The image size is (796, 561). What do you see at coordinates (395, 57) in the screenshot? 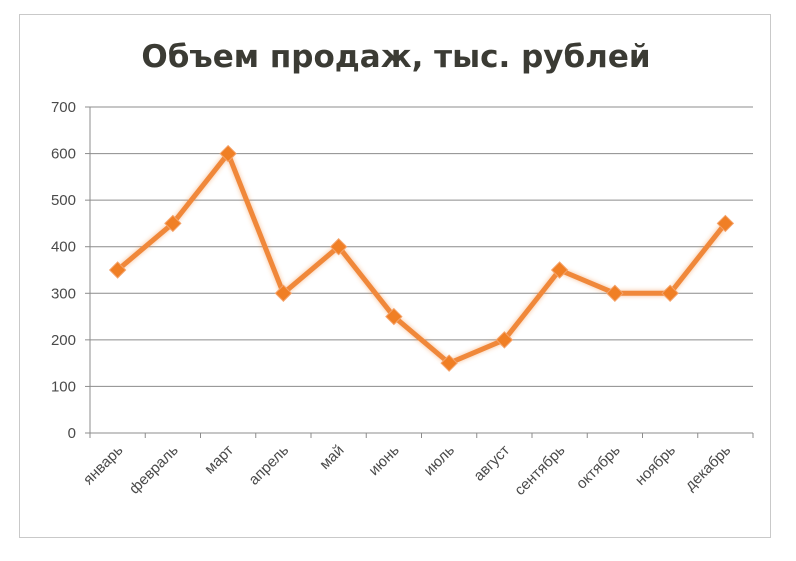
I see `chart-title: Объем продаж, тыс. рублей` at bounding box center [395, 57].